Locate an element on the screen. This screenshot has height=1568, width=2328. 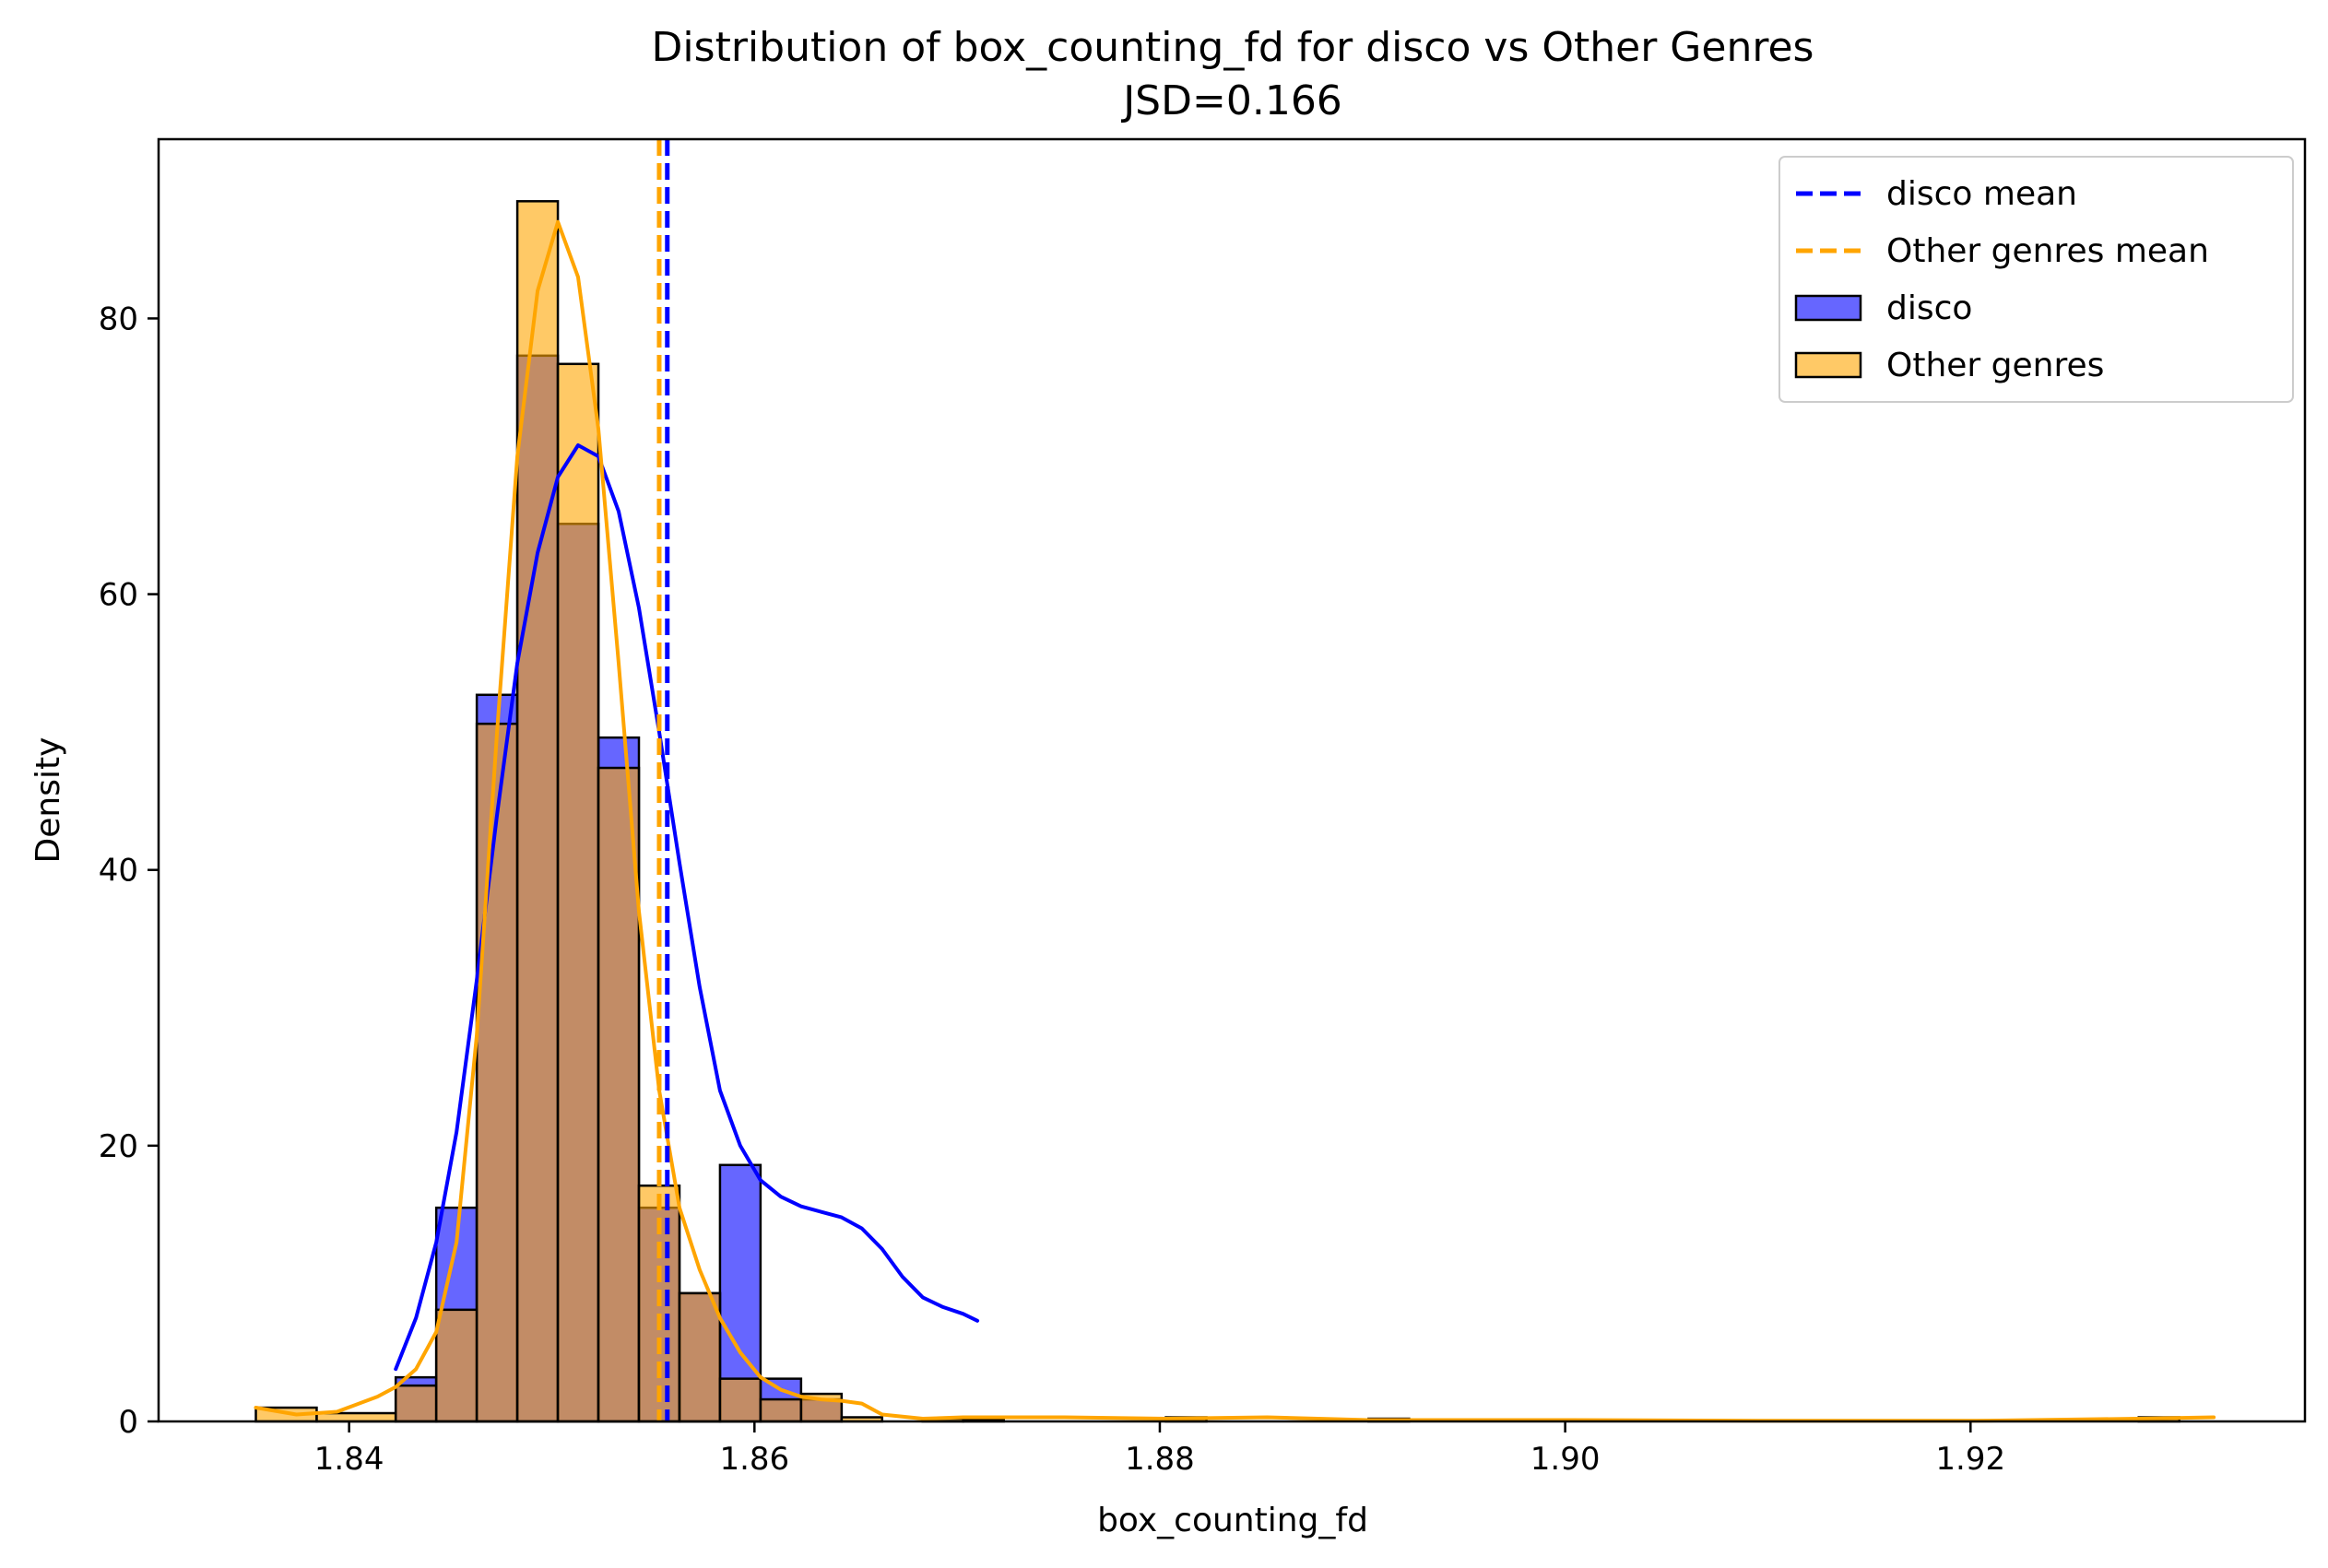
y-tick-label: 0 is located at coordinates (128, 1422).